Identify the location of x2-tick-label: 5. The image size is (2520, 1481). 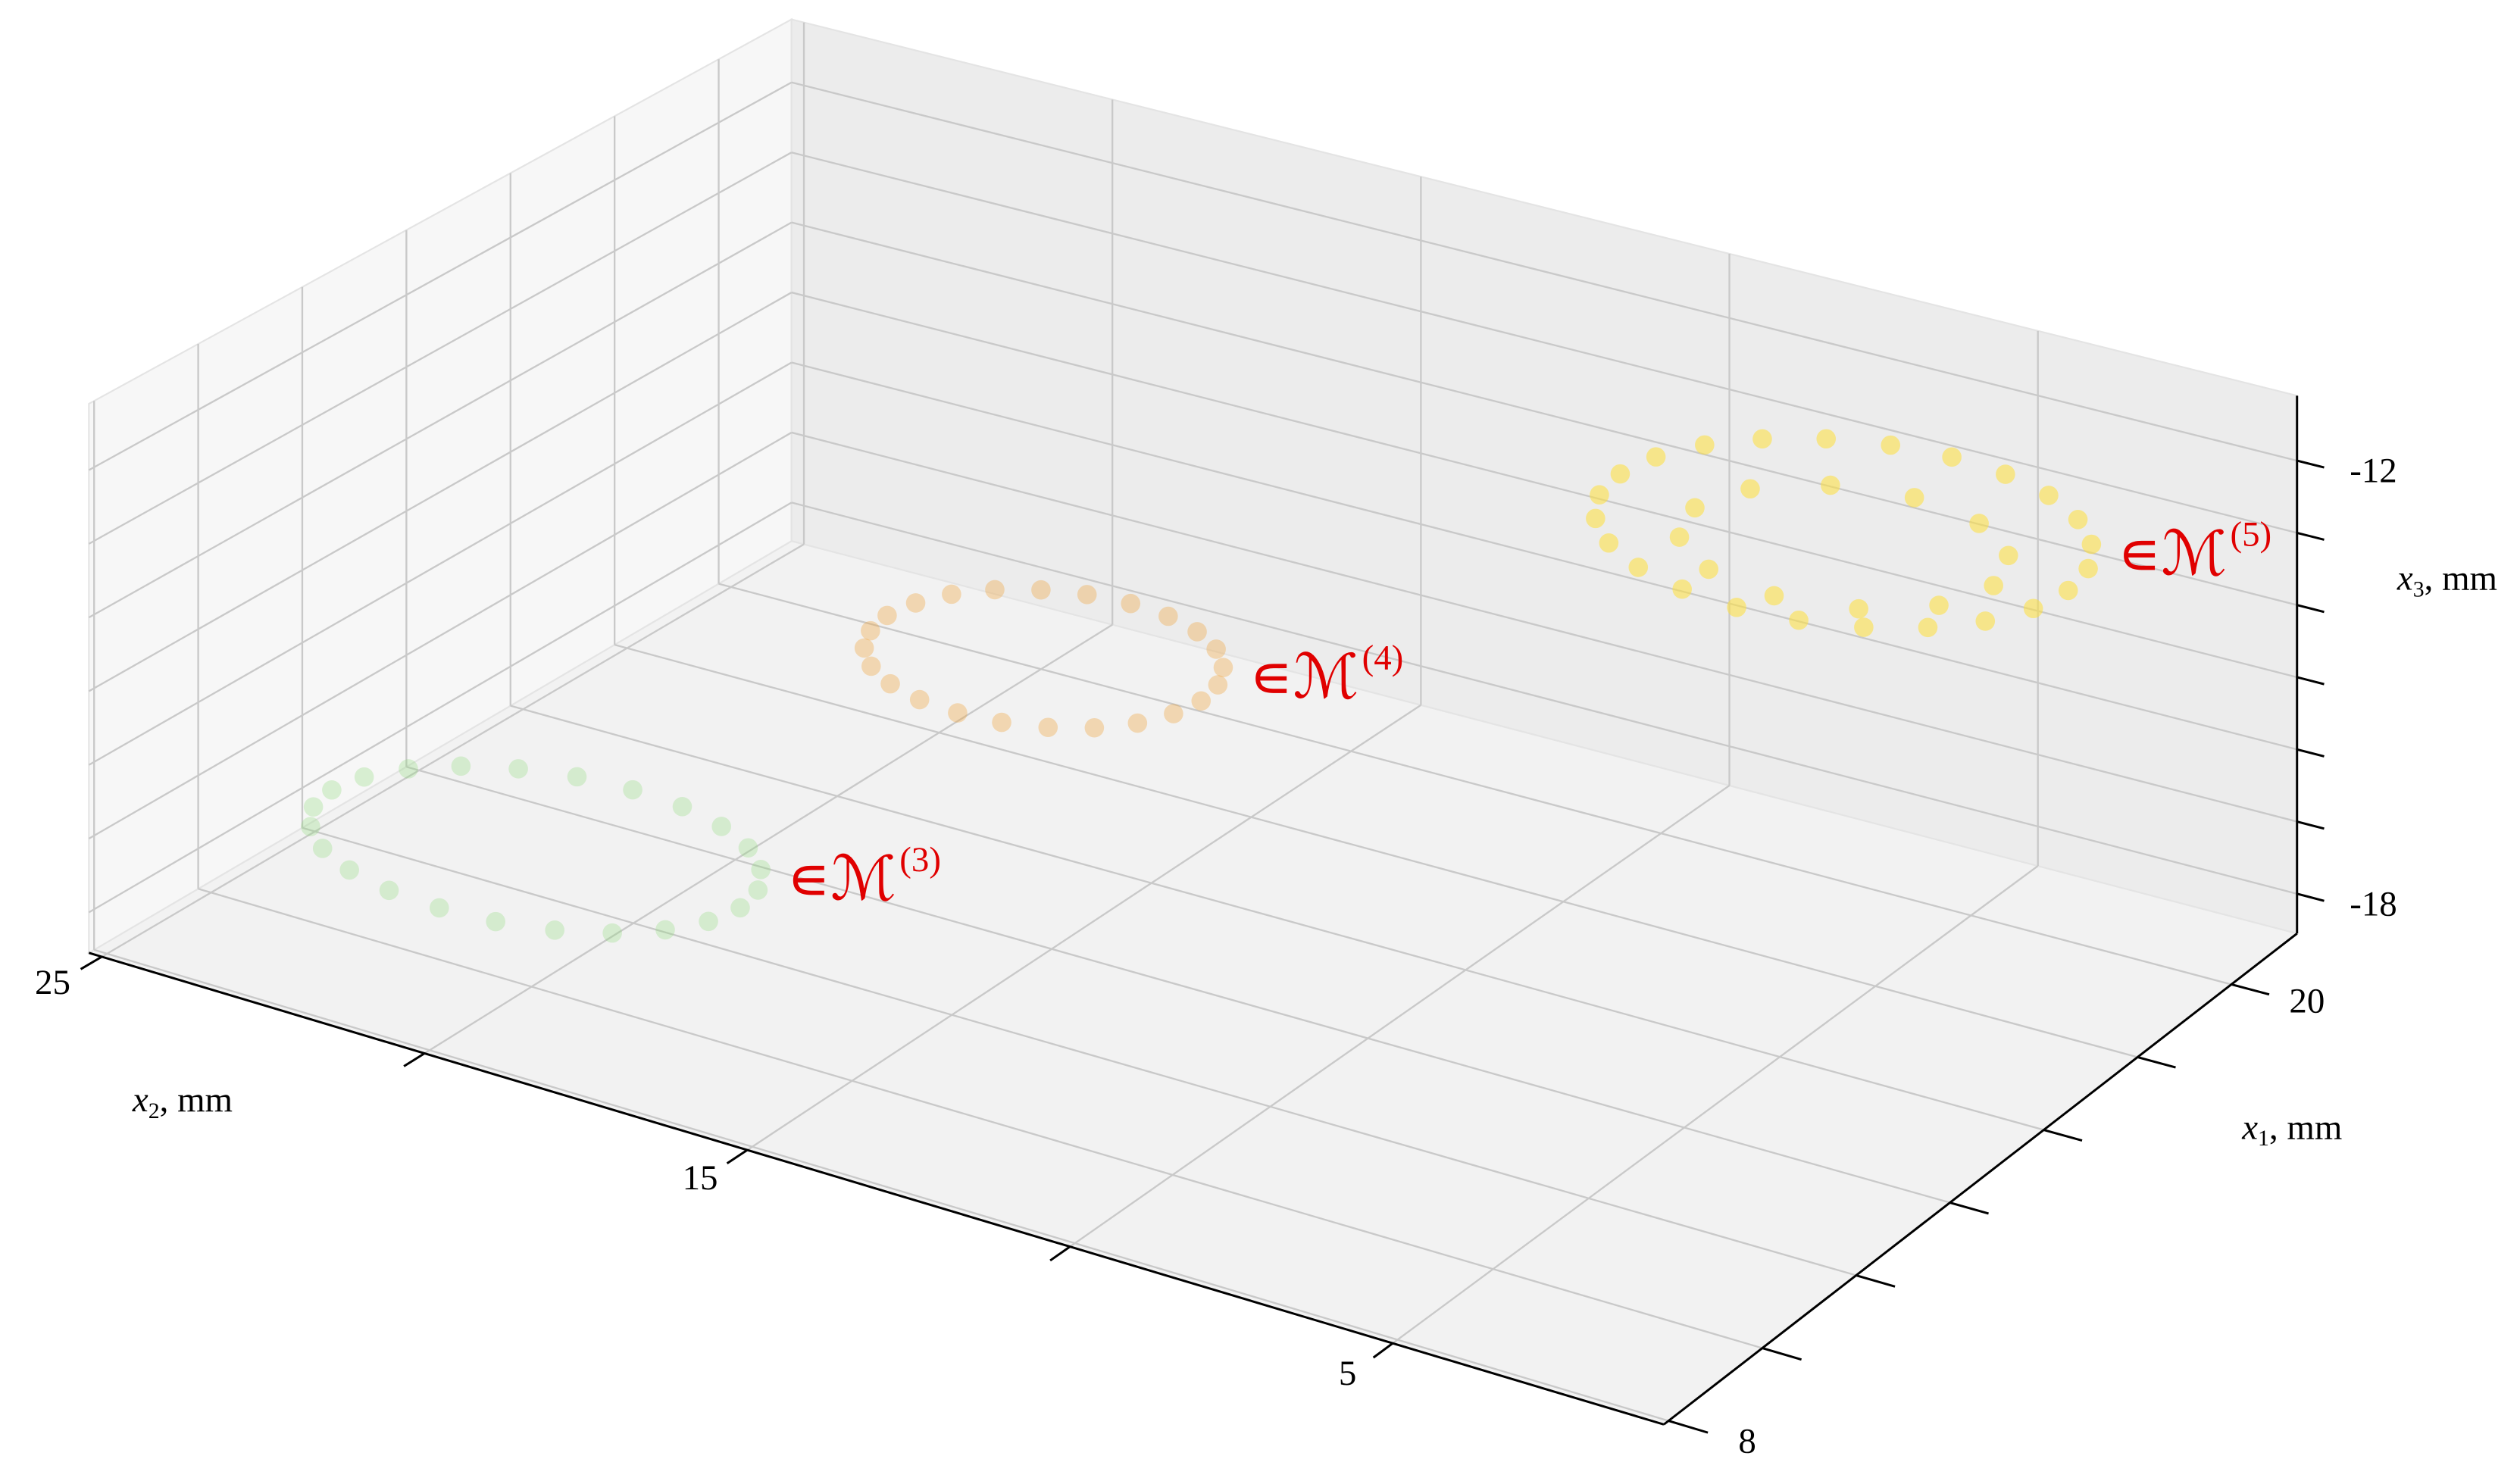
(1347, 1373).